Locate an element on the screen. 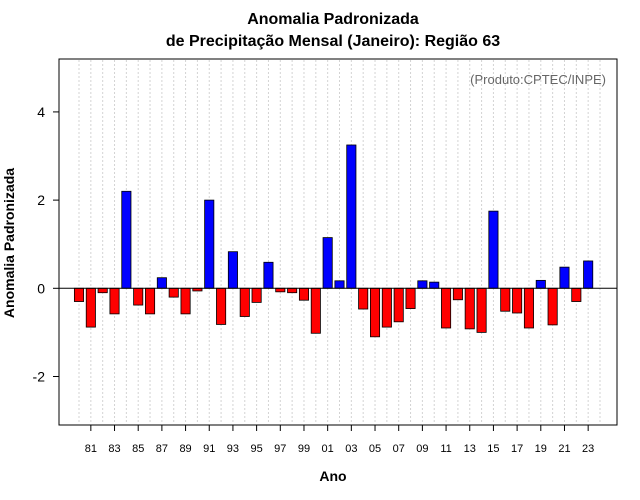 The width and height of the screenshot is (640, 500). bar-1991 is located at coordinates (209, 244).